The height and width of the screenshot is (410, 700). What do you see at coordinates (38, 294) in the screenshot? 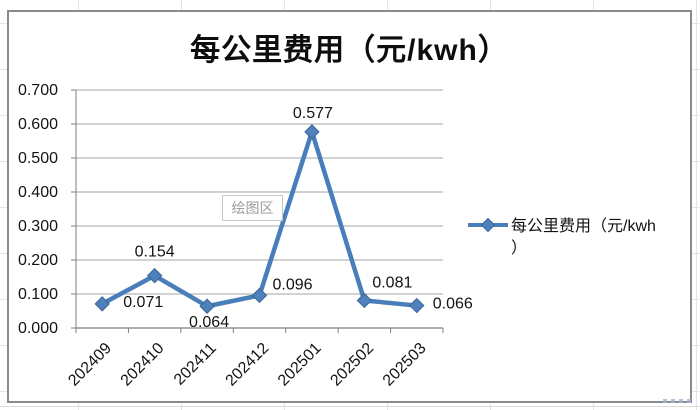
I see `y-axis-tick-label: 0.100` at bounding box center [38, 294].